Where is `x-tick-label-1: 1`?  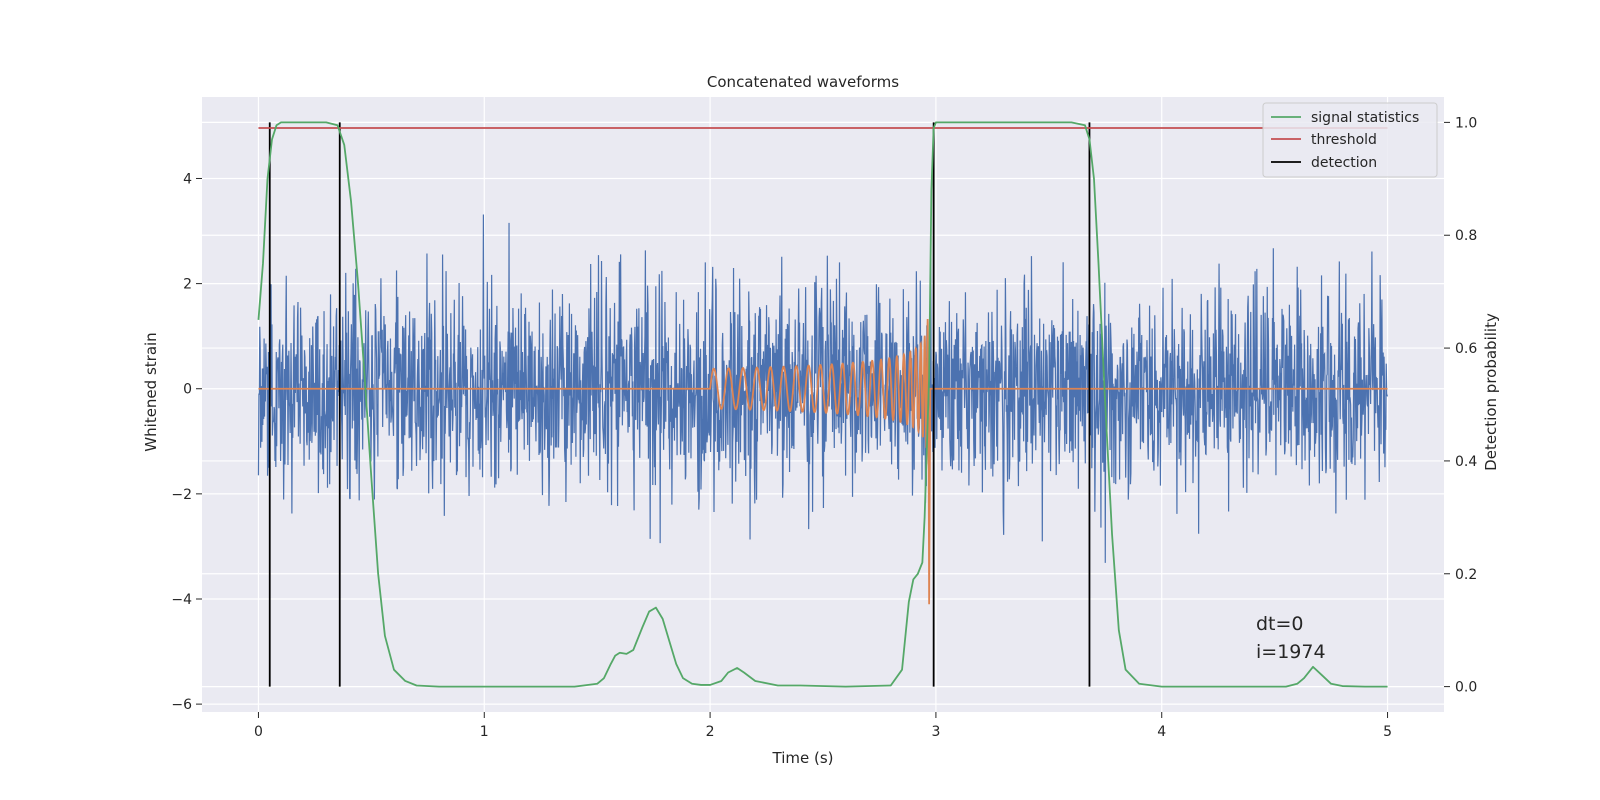 x-tick-label-1: 1 is located at coordinates (484, 732).